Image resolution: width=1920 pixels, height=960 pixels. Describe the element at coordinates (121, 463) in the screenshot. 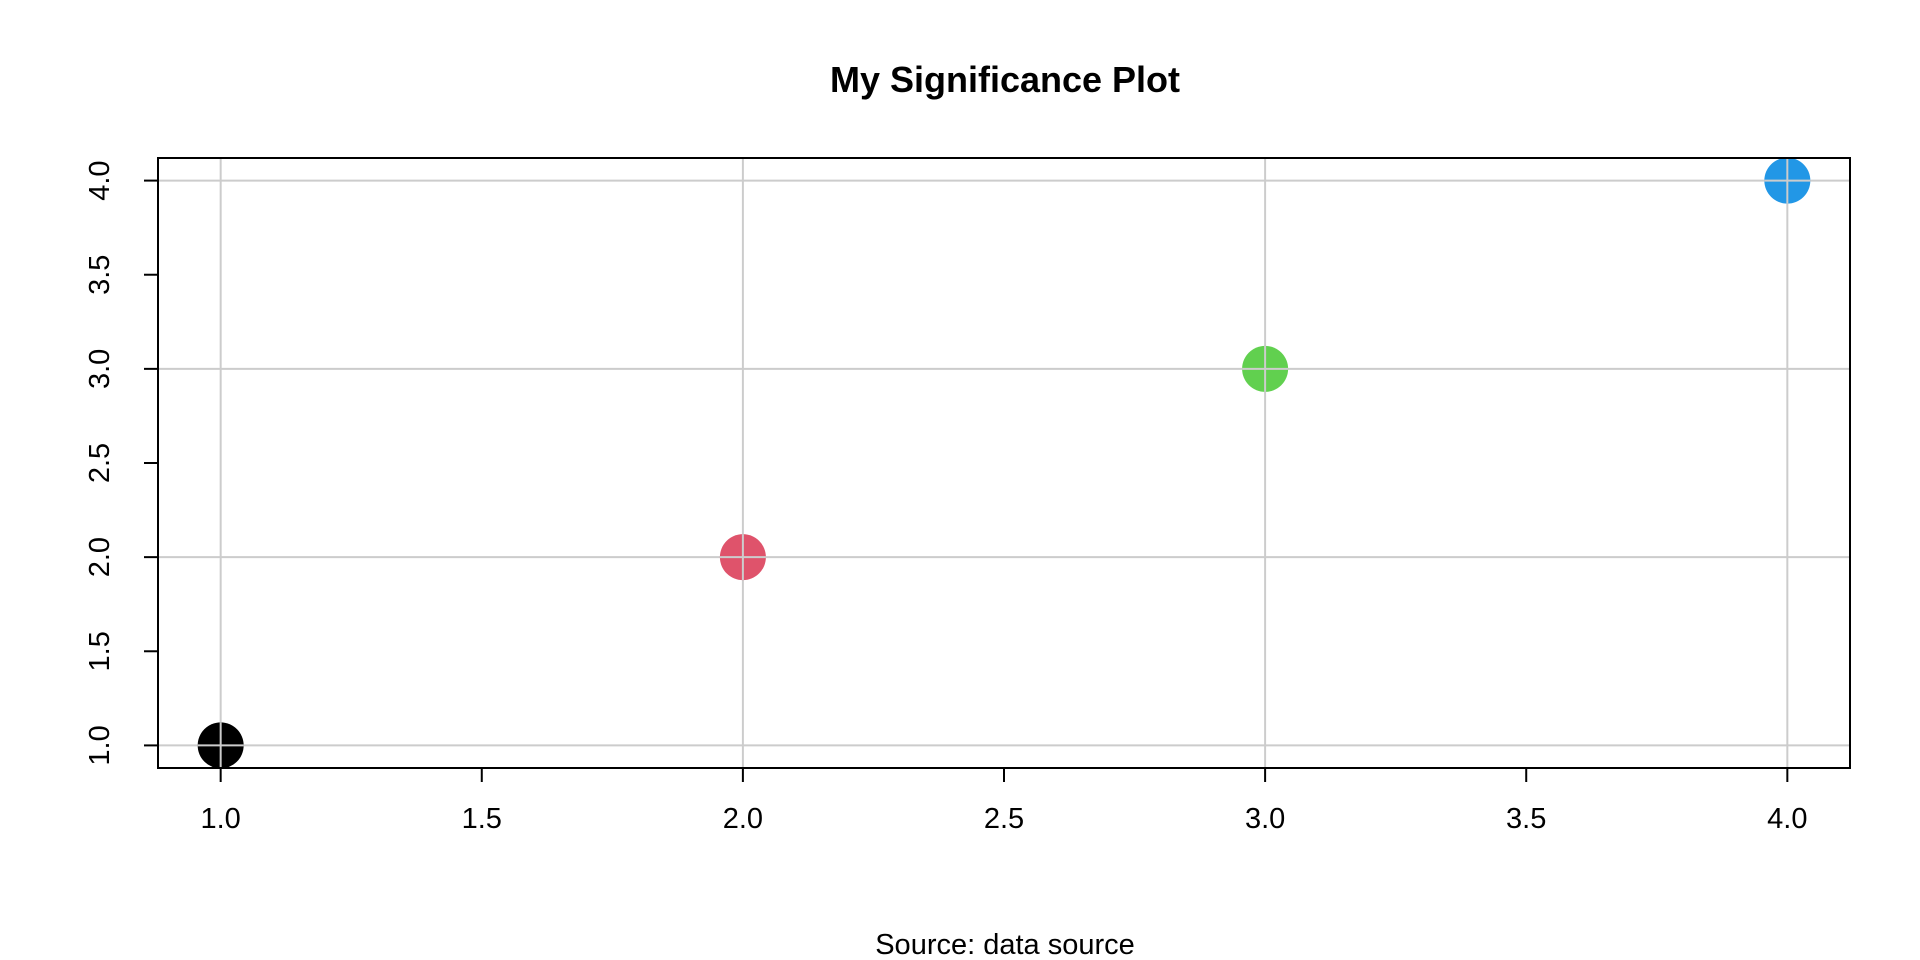

I see `y-axis: 1.0 1.5 2.0 2.5 3.0 3.5 4.0` at that location.